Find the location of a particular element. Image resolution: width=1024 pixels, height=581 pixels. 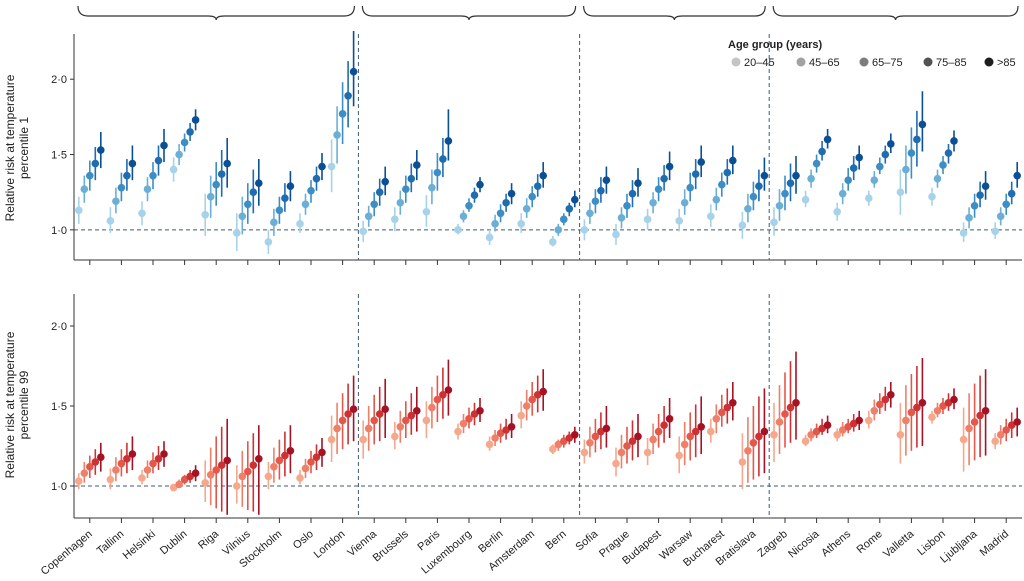

x-tick-label-nicosia: Nicosia is located at coordinates (804, 544).